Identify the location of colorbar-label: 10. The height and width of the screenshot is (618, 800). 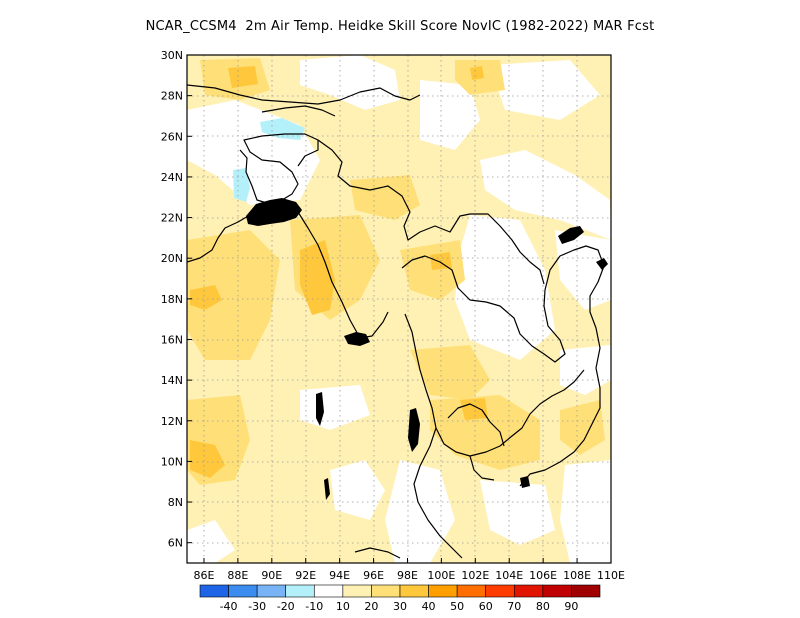
(343, 606).